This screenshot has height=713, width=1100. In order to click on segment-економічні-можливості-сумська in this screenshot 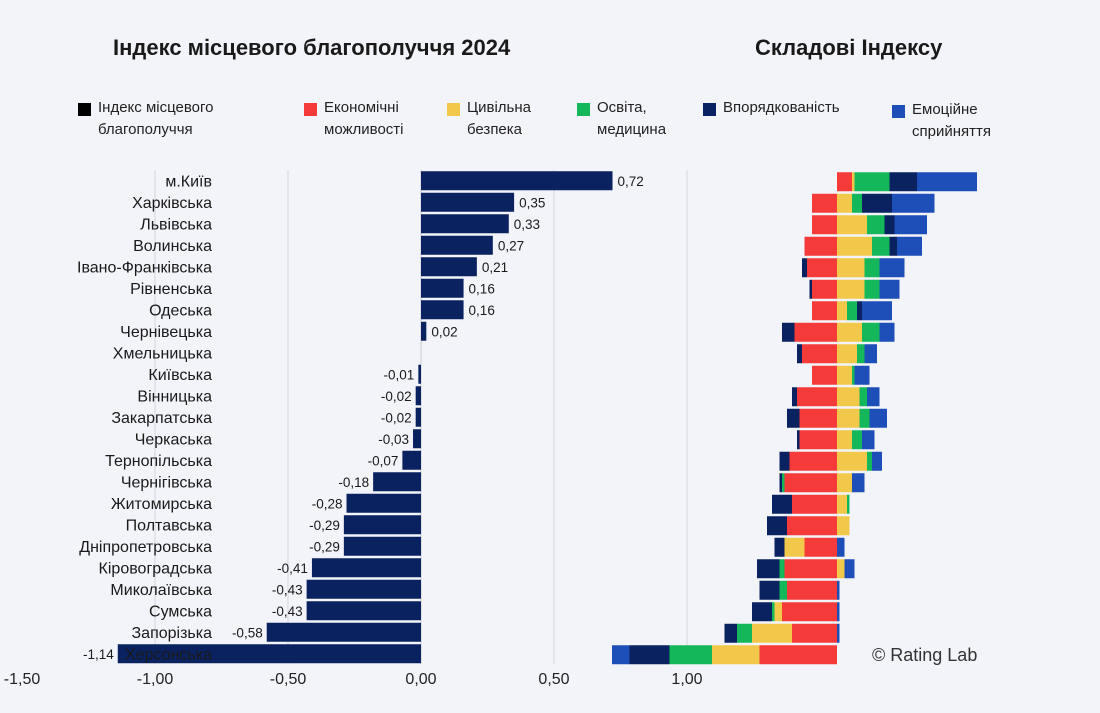, I will do `click(809, 612)`.